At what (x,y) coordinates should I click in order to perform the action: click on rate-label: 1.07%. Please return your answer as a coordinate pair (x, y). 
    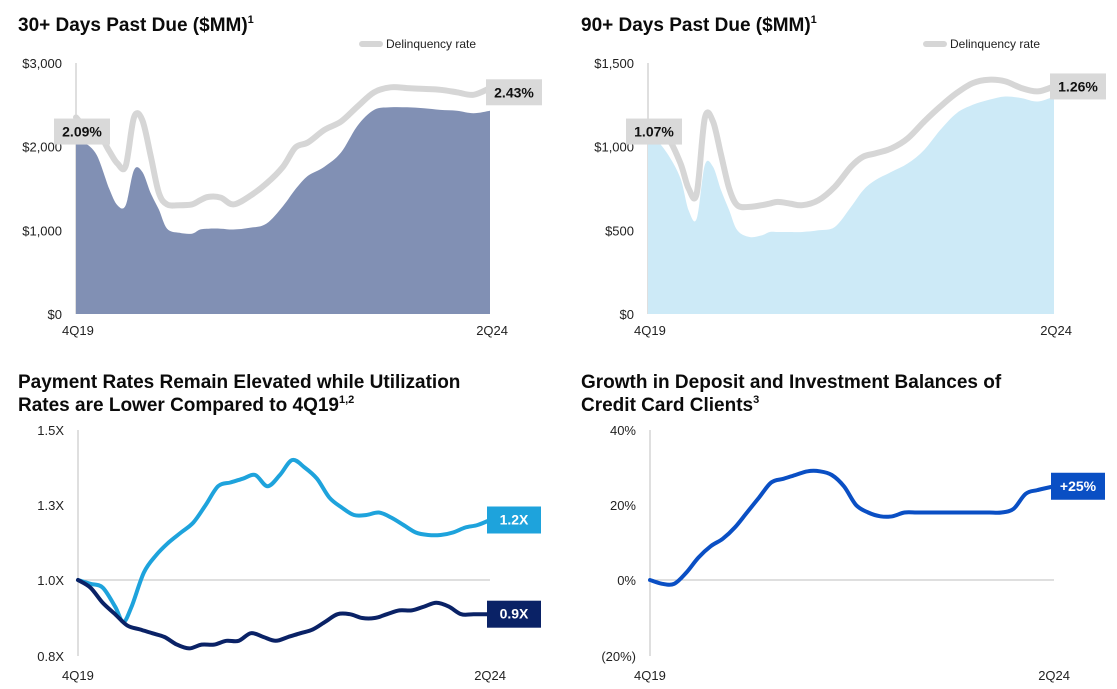
    Looking at the image, I should click on (654, 132).